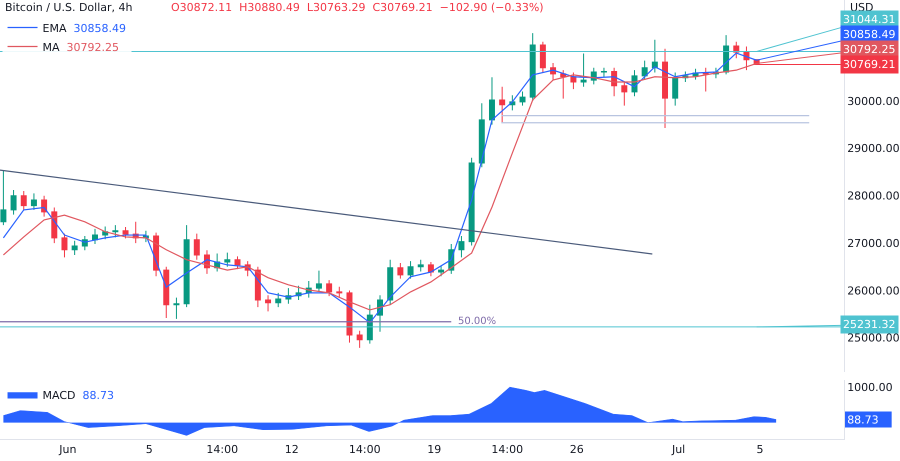  I want to click on chart-subtitle: O30872.11 H30880.49 L30763.29 C30769.21 −102.90 (−0.33%), so click(357, 7).